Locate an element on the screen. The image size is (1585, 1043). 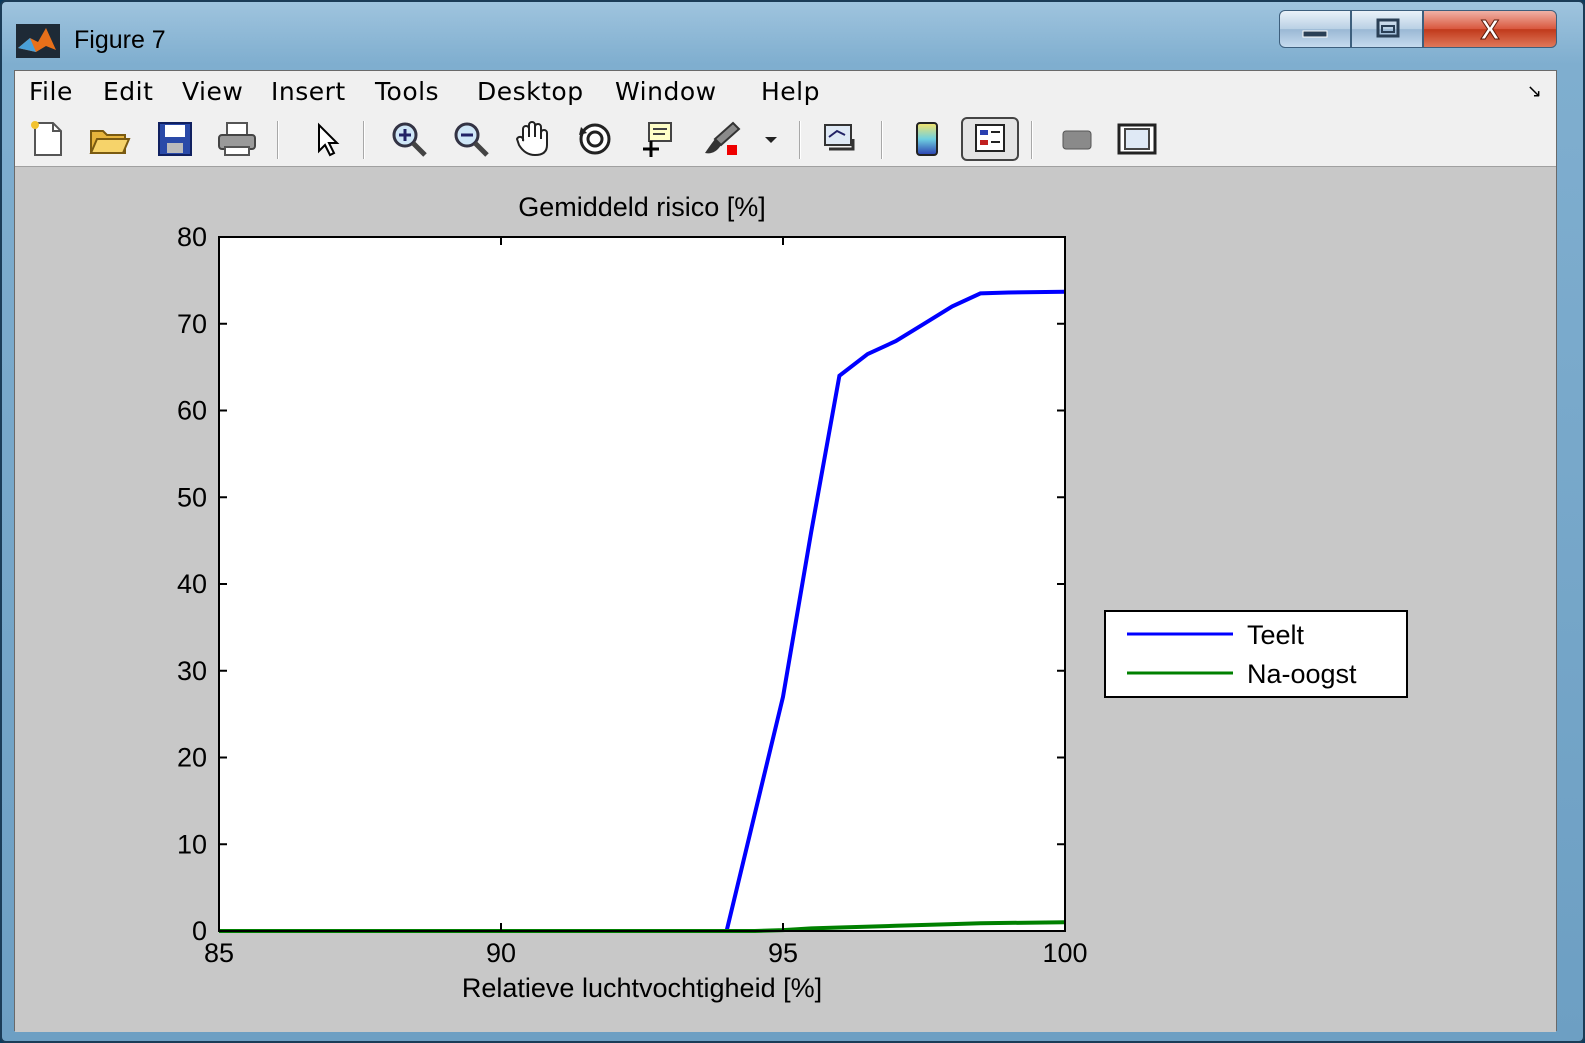
window-title: Figure 7 is located at coordinates (120, 40).